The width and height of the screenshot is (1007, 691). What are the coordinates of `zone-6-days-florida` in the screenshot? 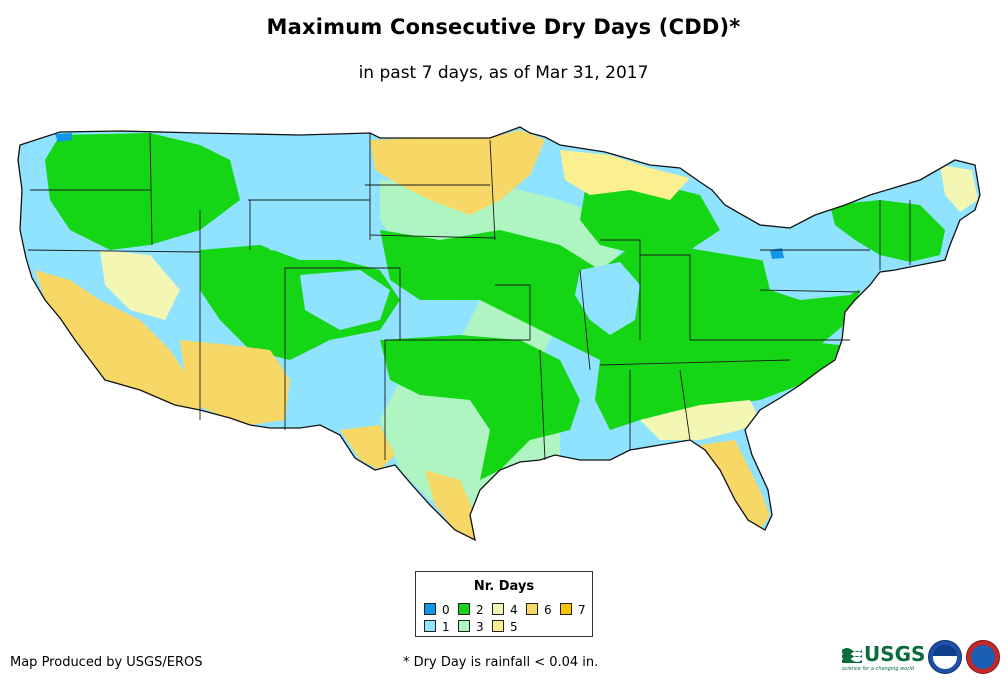 It's located at (735, 485).